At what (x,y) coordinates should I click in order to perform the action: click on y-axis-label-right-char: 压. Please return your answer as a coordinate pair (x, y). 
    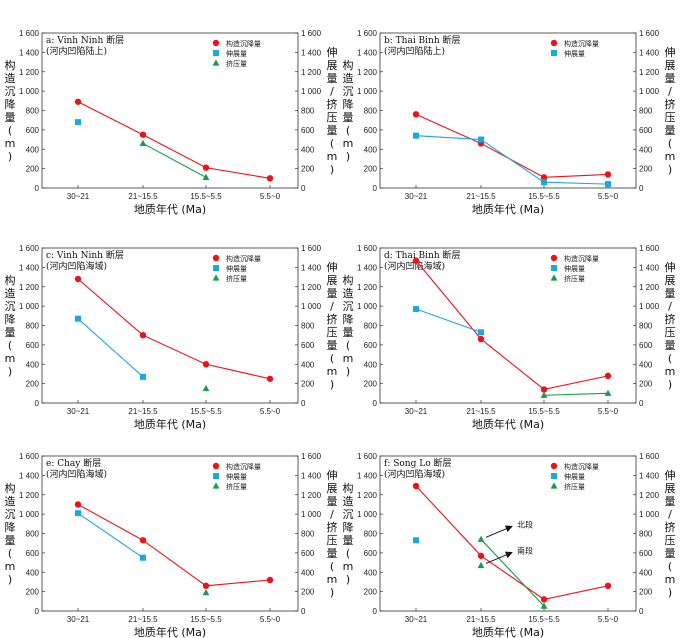
    Looking at the image, I should click on (332, 332).